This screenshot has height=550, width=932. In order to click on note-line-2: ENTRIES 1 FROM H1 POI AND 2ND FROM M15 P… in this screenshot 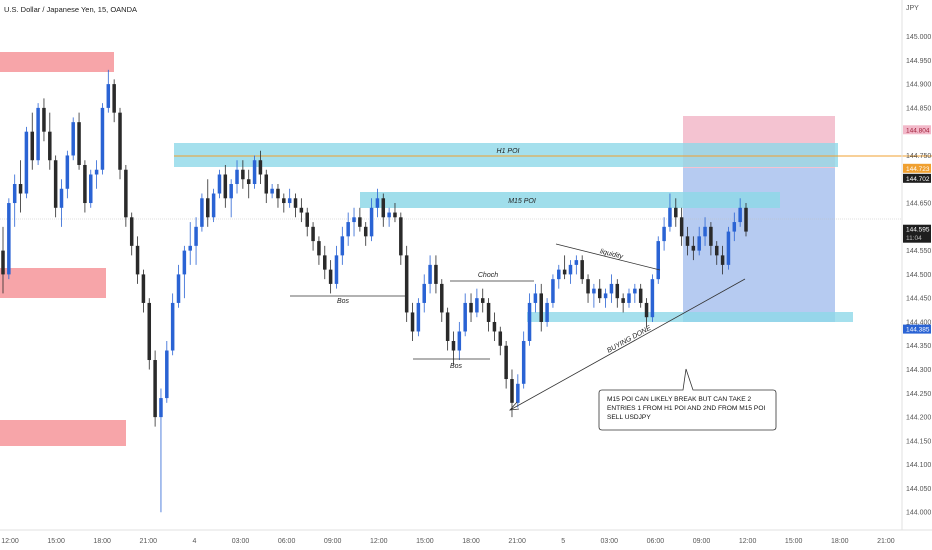, I will do `click(686, 408)`.